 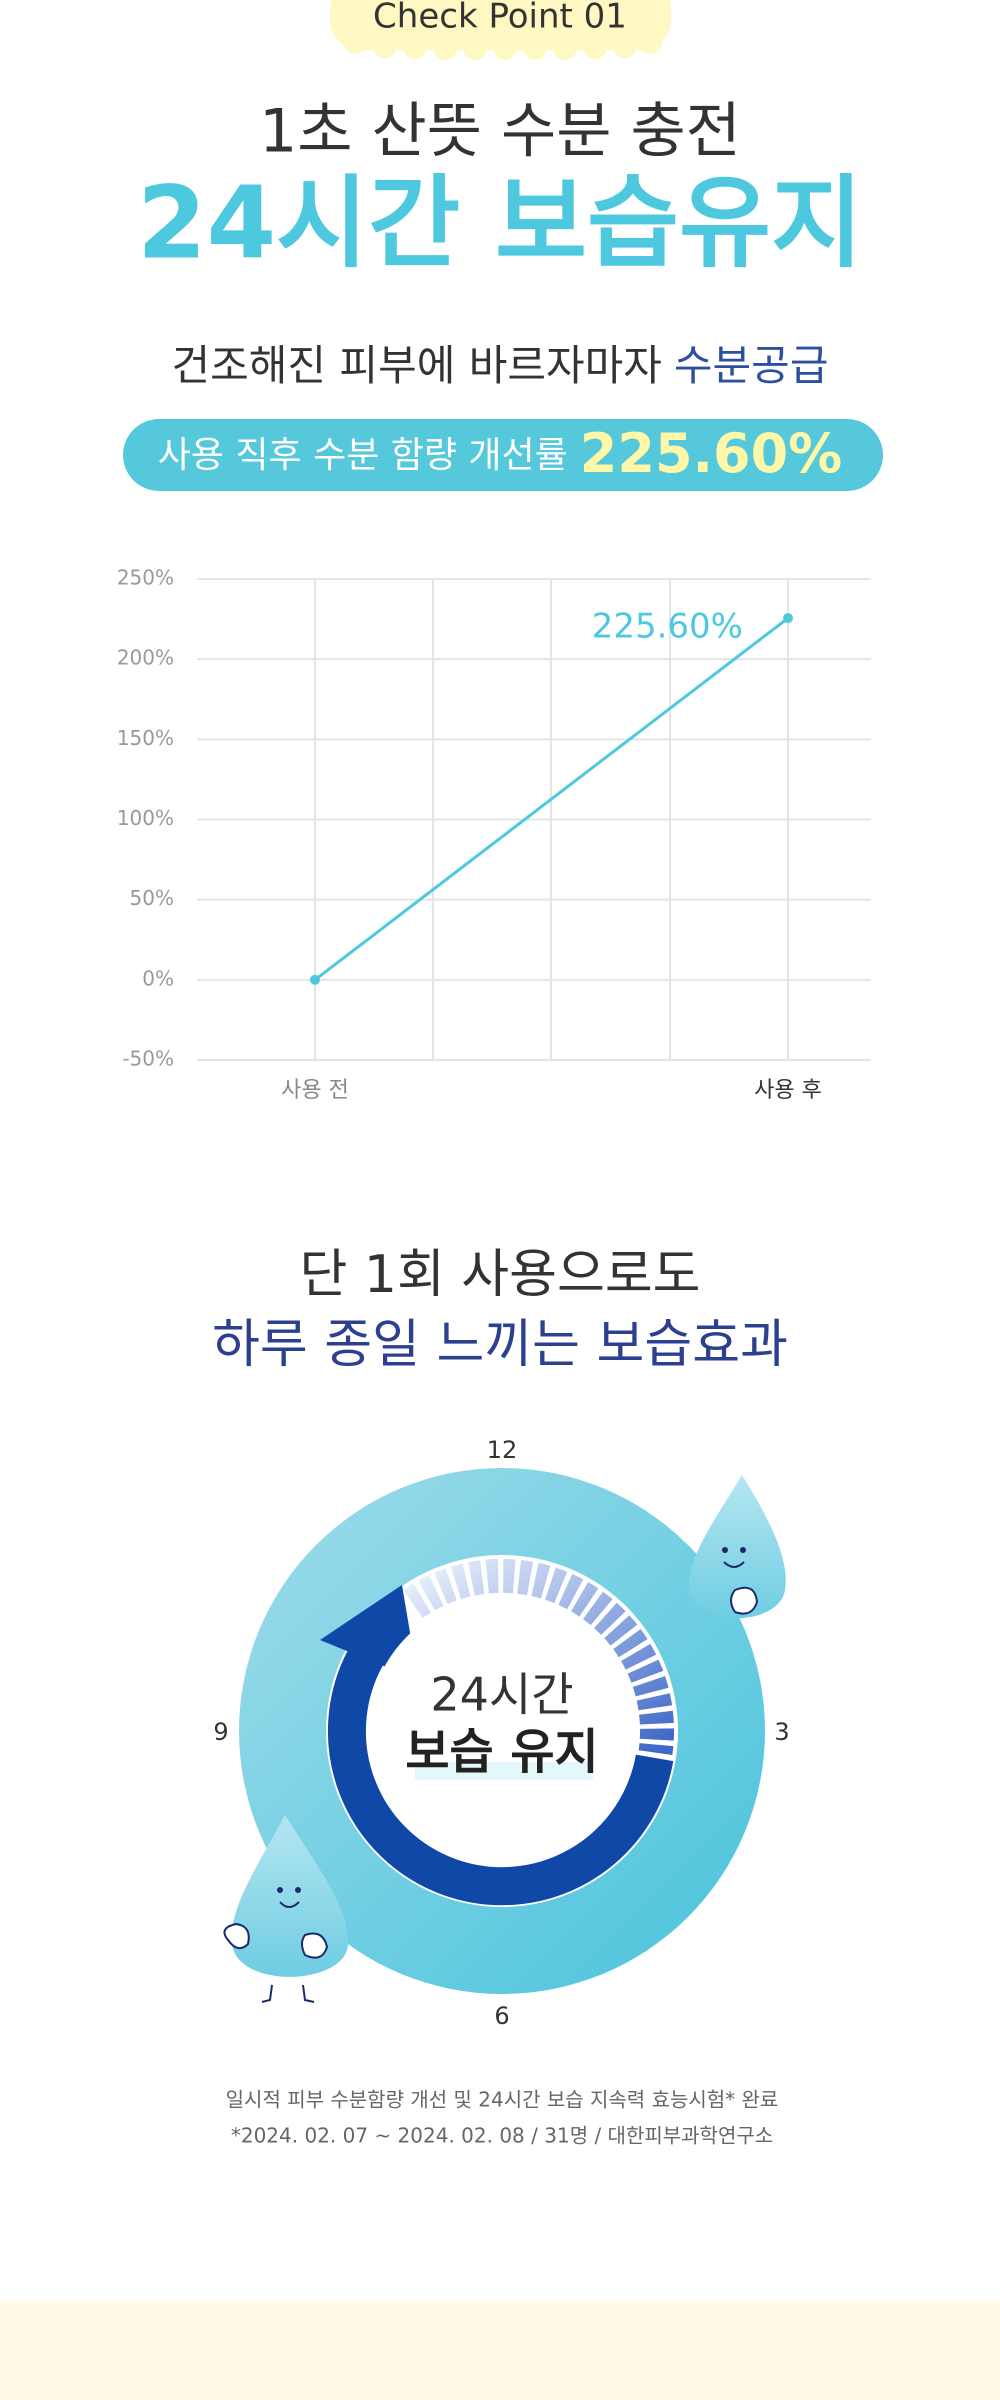 What do you see at coordinates (737, 1547) in the screenshot?
I see `droplet-right` at bounding box center [737, 1547].